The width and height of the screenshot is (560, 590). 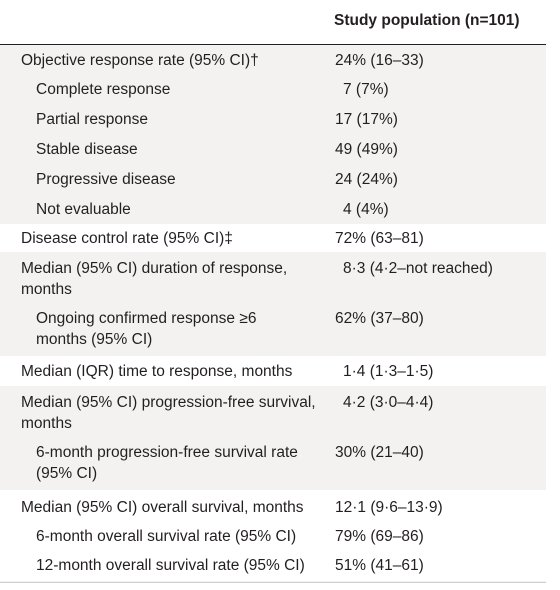 I want to click on row-label: Objective response rate (95% CI)†, so click(x=140, y=60).